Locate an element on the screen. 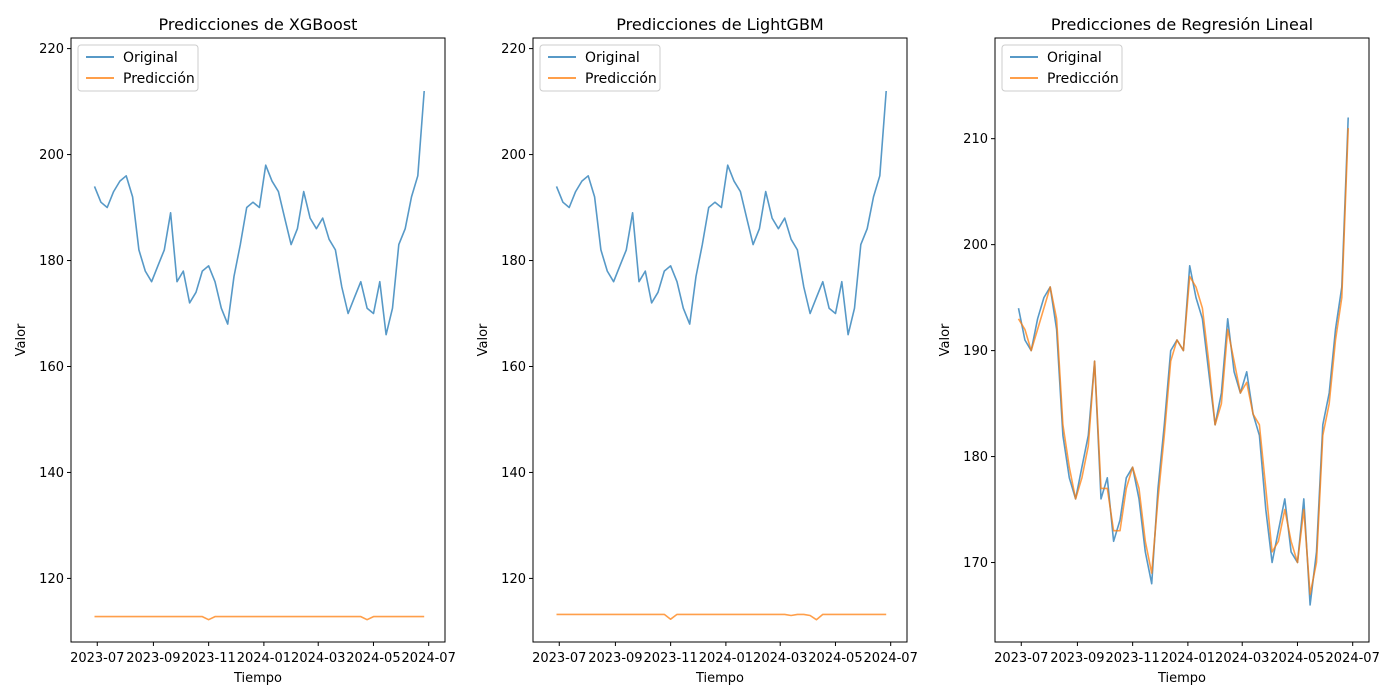 This screenshot has width=1400, height=700. y-tick-label: 190 is located at coordinates (975, 351).